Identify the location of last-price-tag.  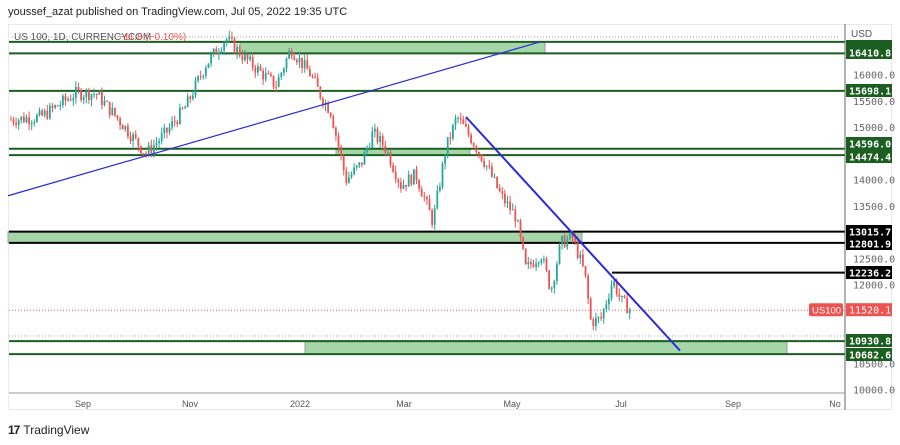
(869, 310).